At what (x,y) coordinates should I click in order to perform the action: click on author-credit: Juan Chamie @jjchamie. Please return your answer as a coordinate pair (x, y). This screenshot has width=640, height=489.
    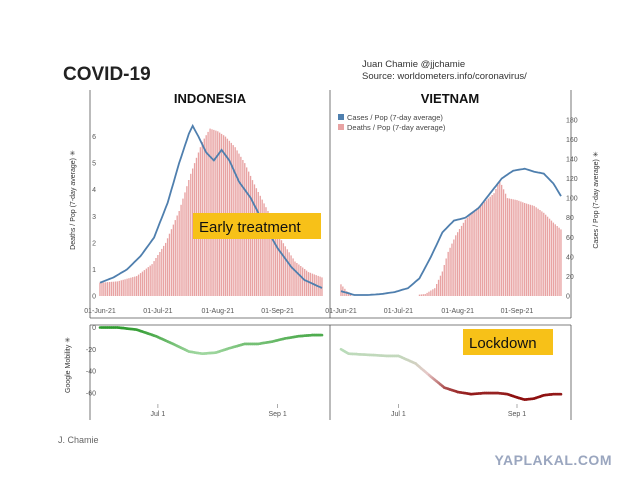
    Looking at the image, I should click on (413, 64).